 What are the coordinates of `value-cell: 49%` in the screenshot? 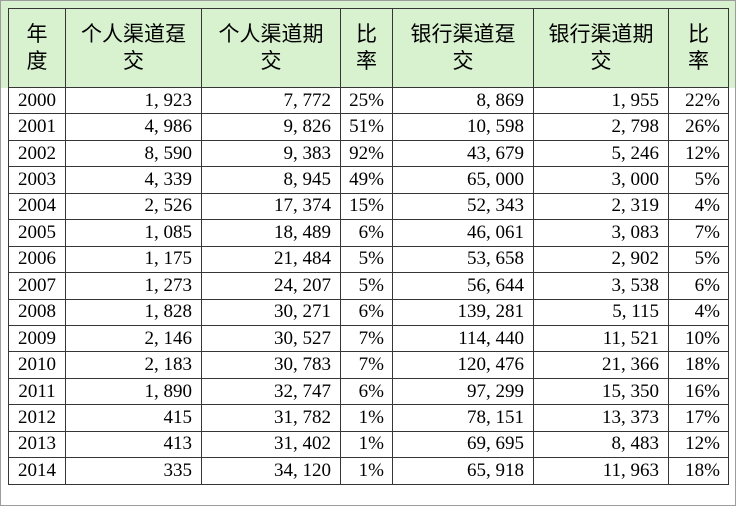 It's located at (366, 180).